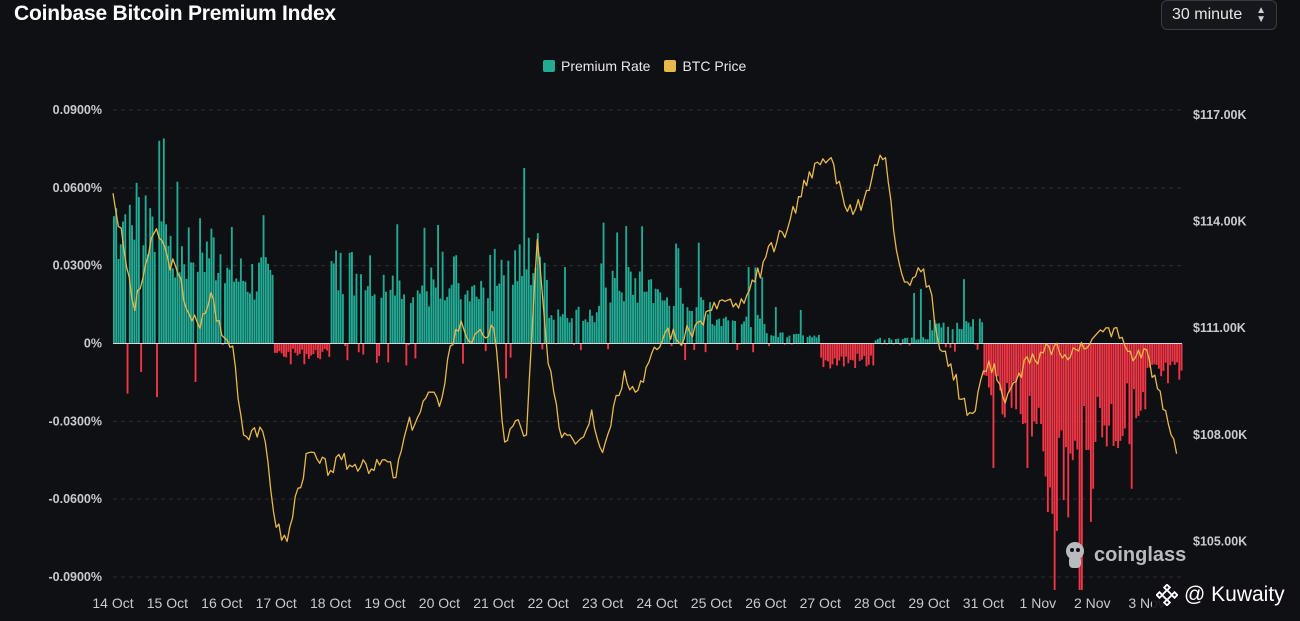  What do you see at coordinates (439, 603) in the screenshot?
I see `x-tick-label: 20 Oct` at bounding box center [439, 603].